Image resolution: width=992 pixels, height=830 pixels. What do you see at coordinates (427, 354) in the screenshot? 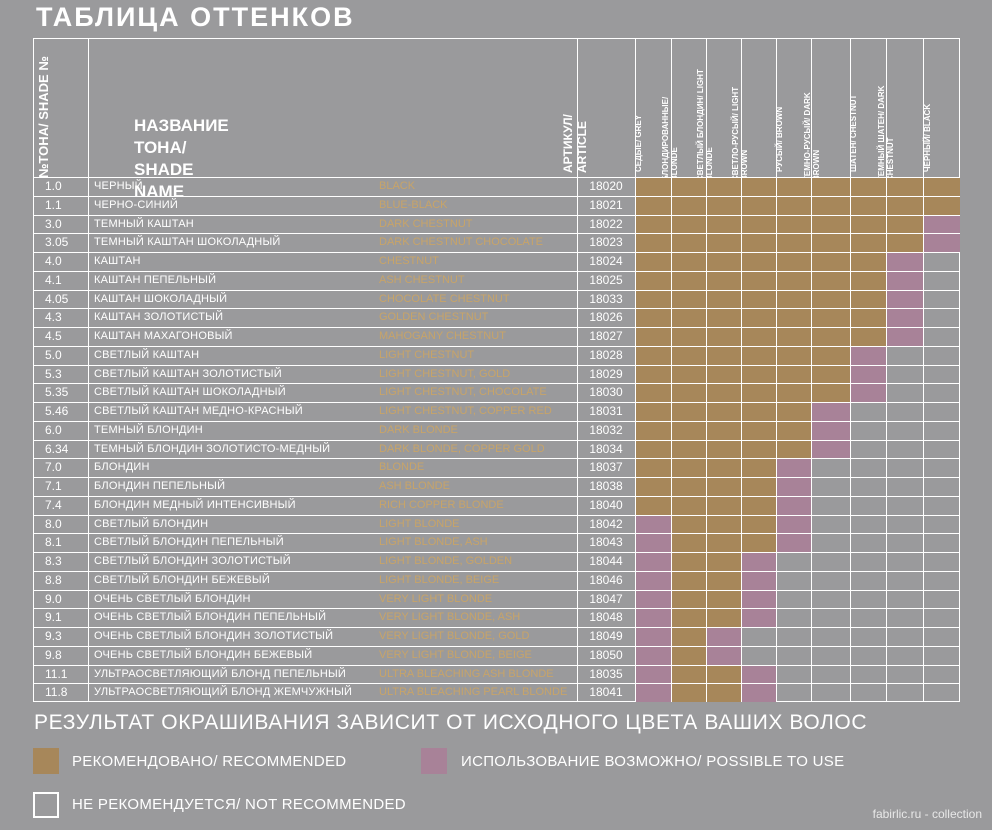
I see `row-name-en: LIGHT CHESTNUT` at bounding box center [427, 354].